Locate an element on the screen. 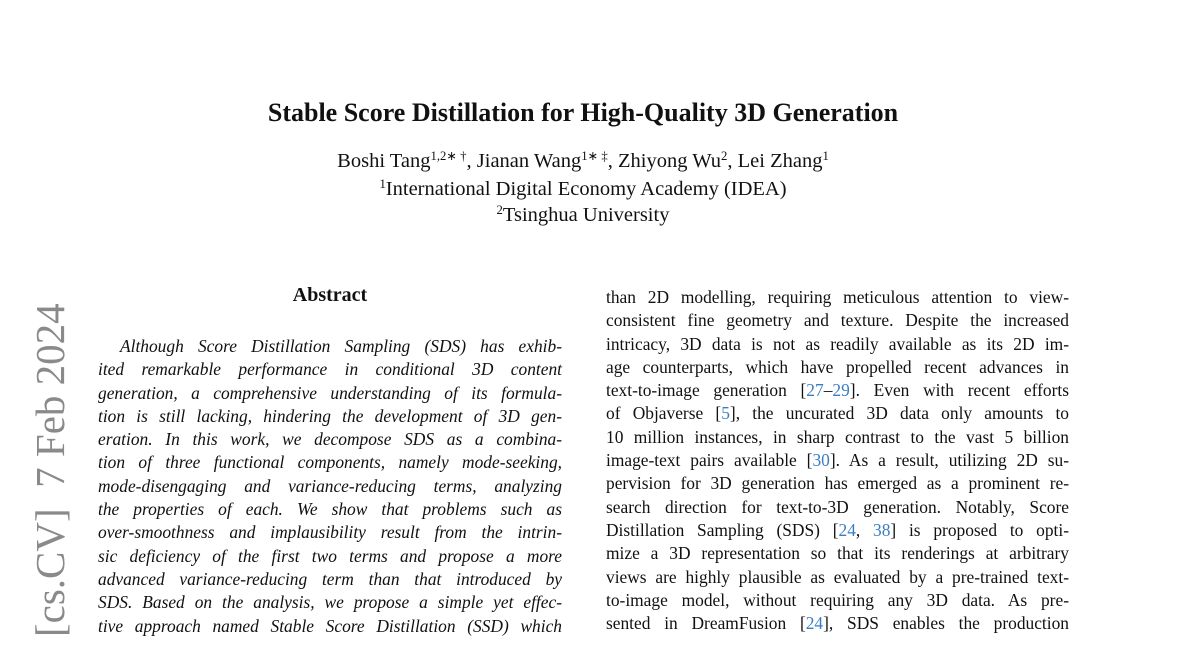 Image resolution: width=1200 pixels, height=648 pixels. text: ]. As a result, utilizing 2D su- is located at coordinates (949, 460).